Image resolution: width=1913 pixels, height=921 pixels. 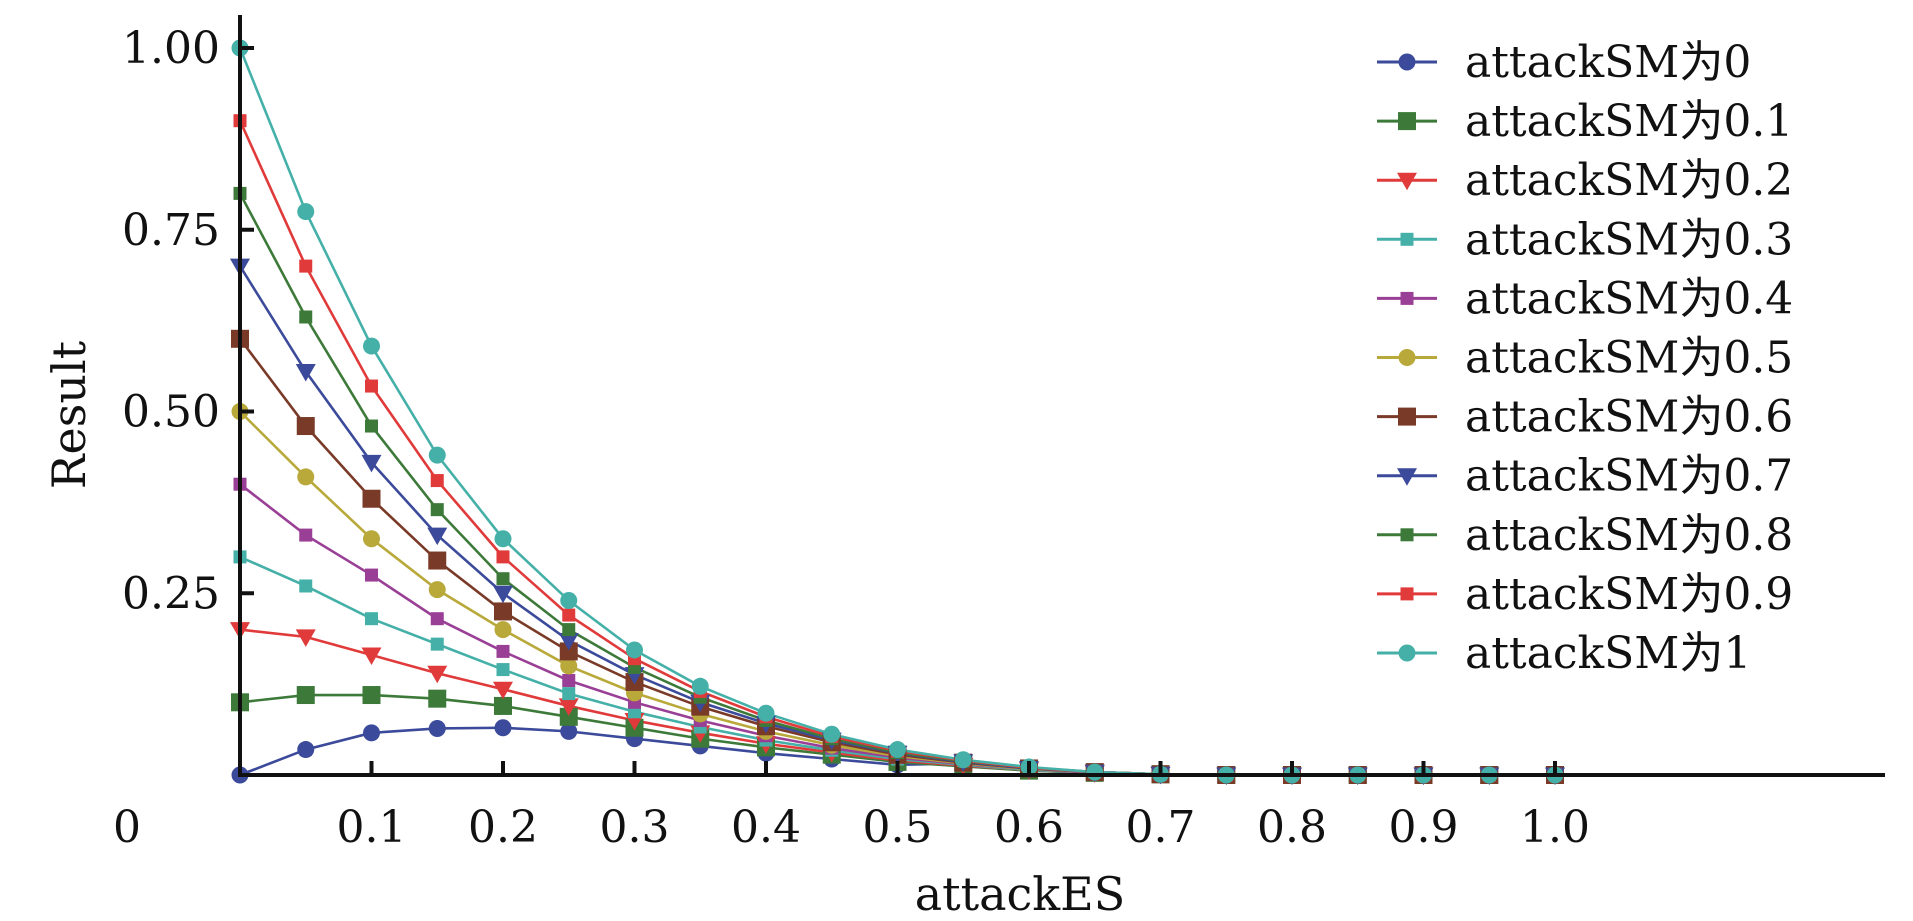 I want to click on y-tick-label: 0.50, so click(x=171, y=412).